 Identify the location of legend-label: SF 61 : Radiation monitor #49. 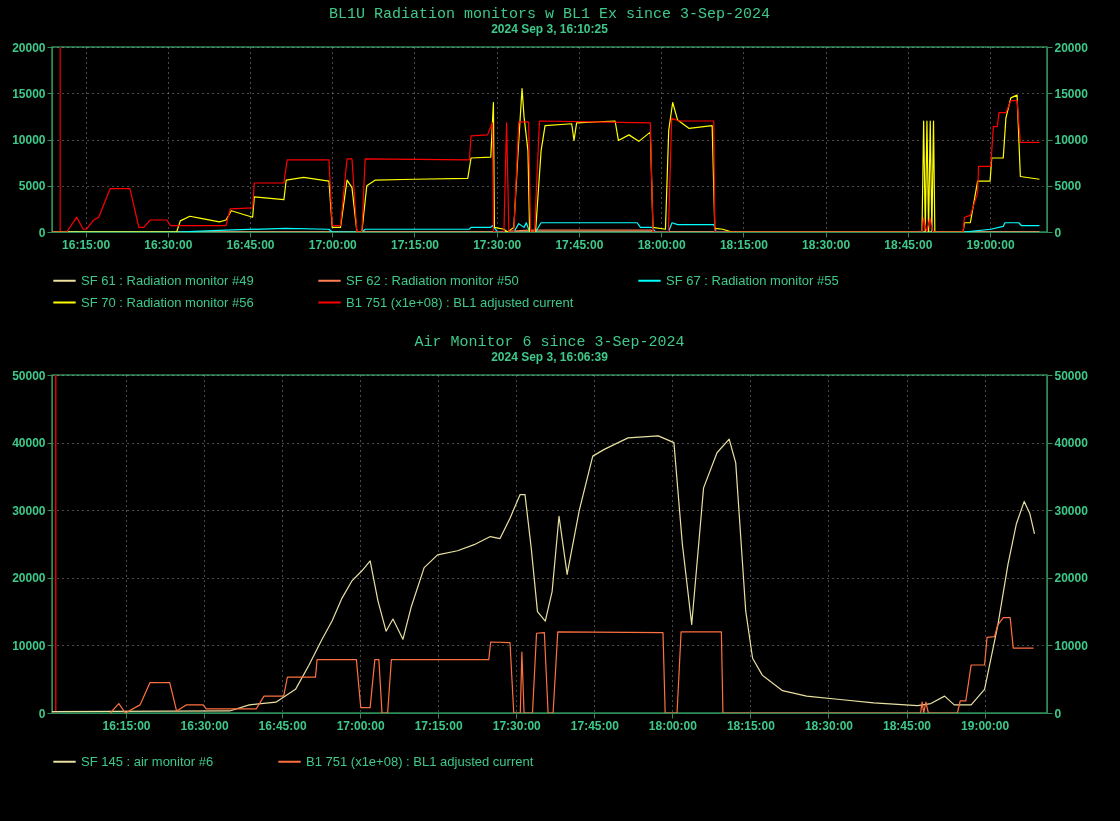
(167, 280).